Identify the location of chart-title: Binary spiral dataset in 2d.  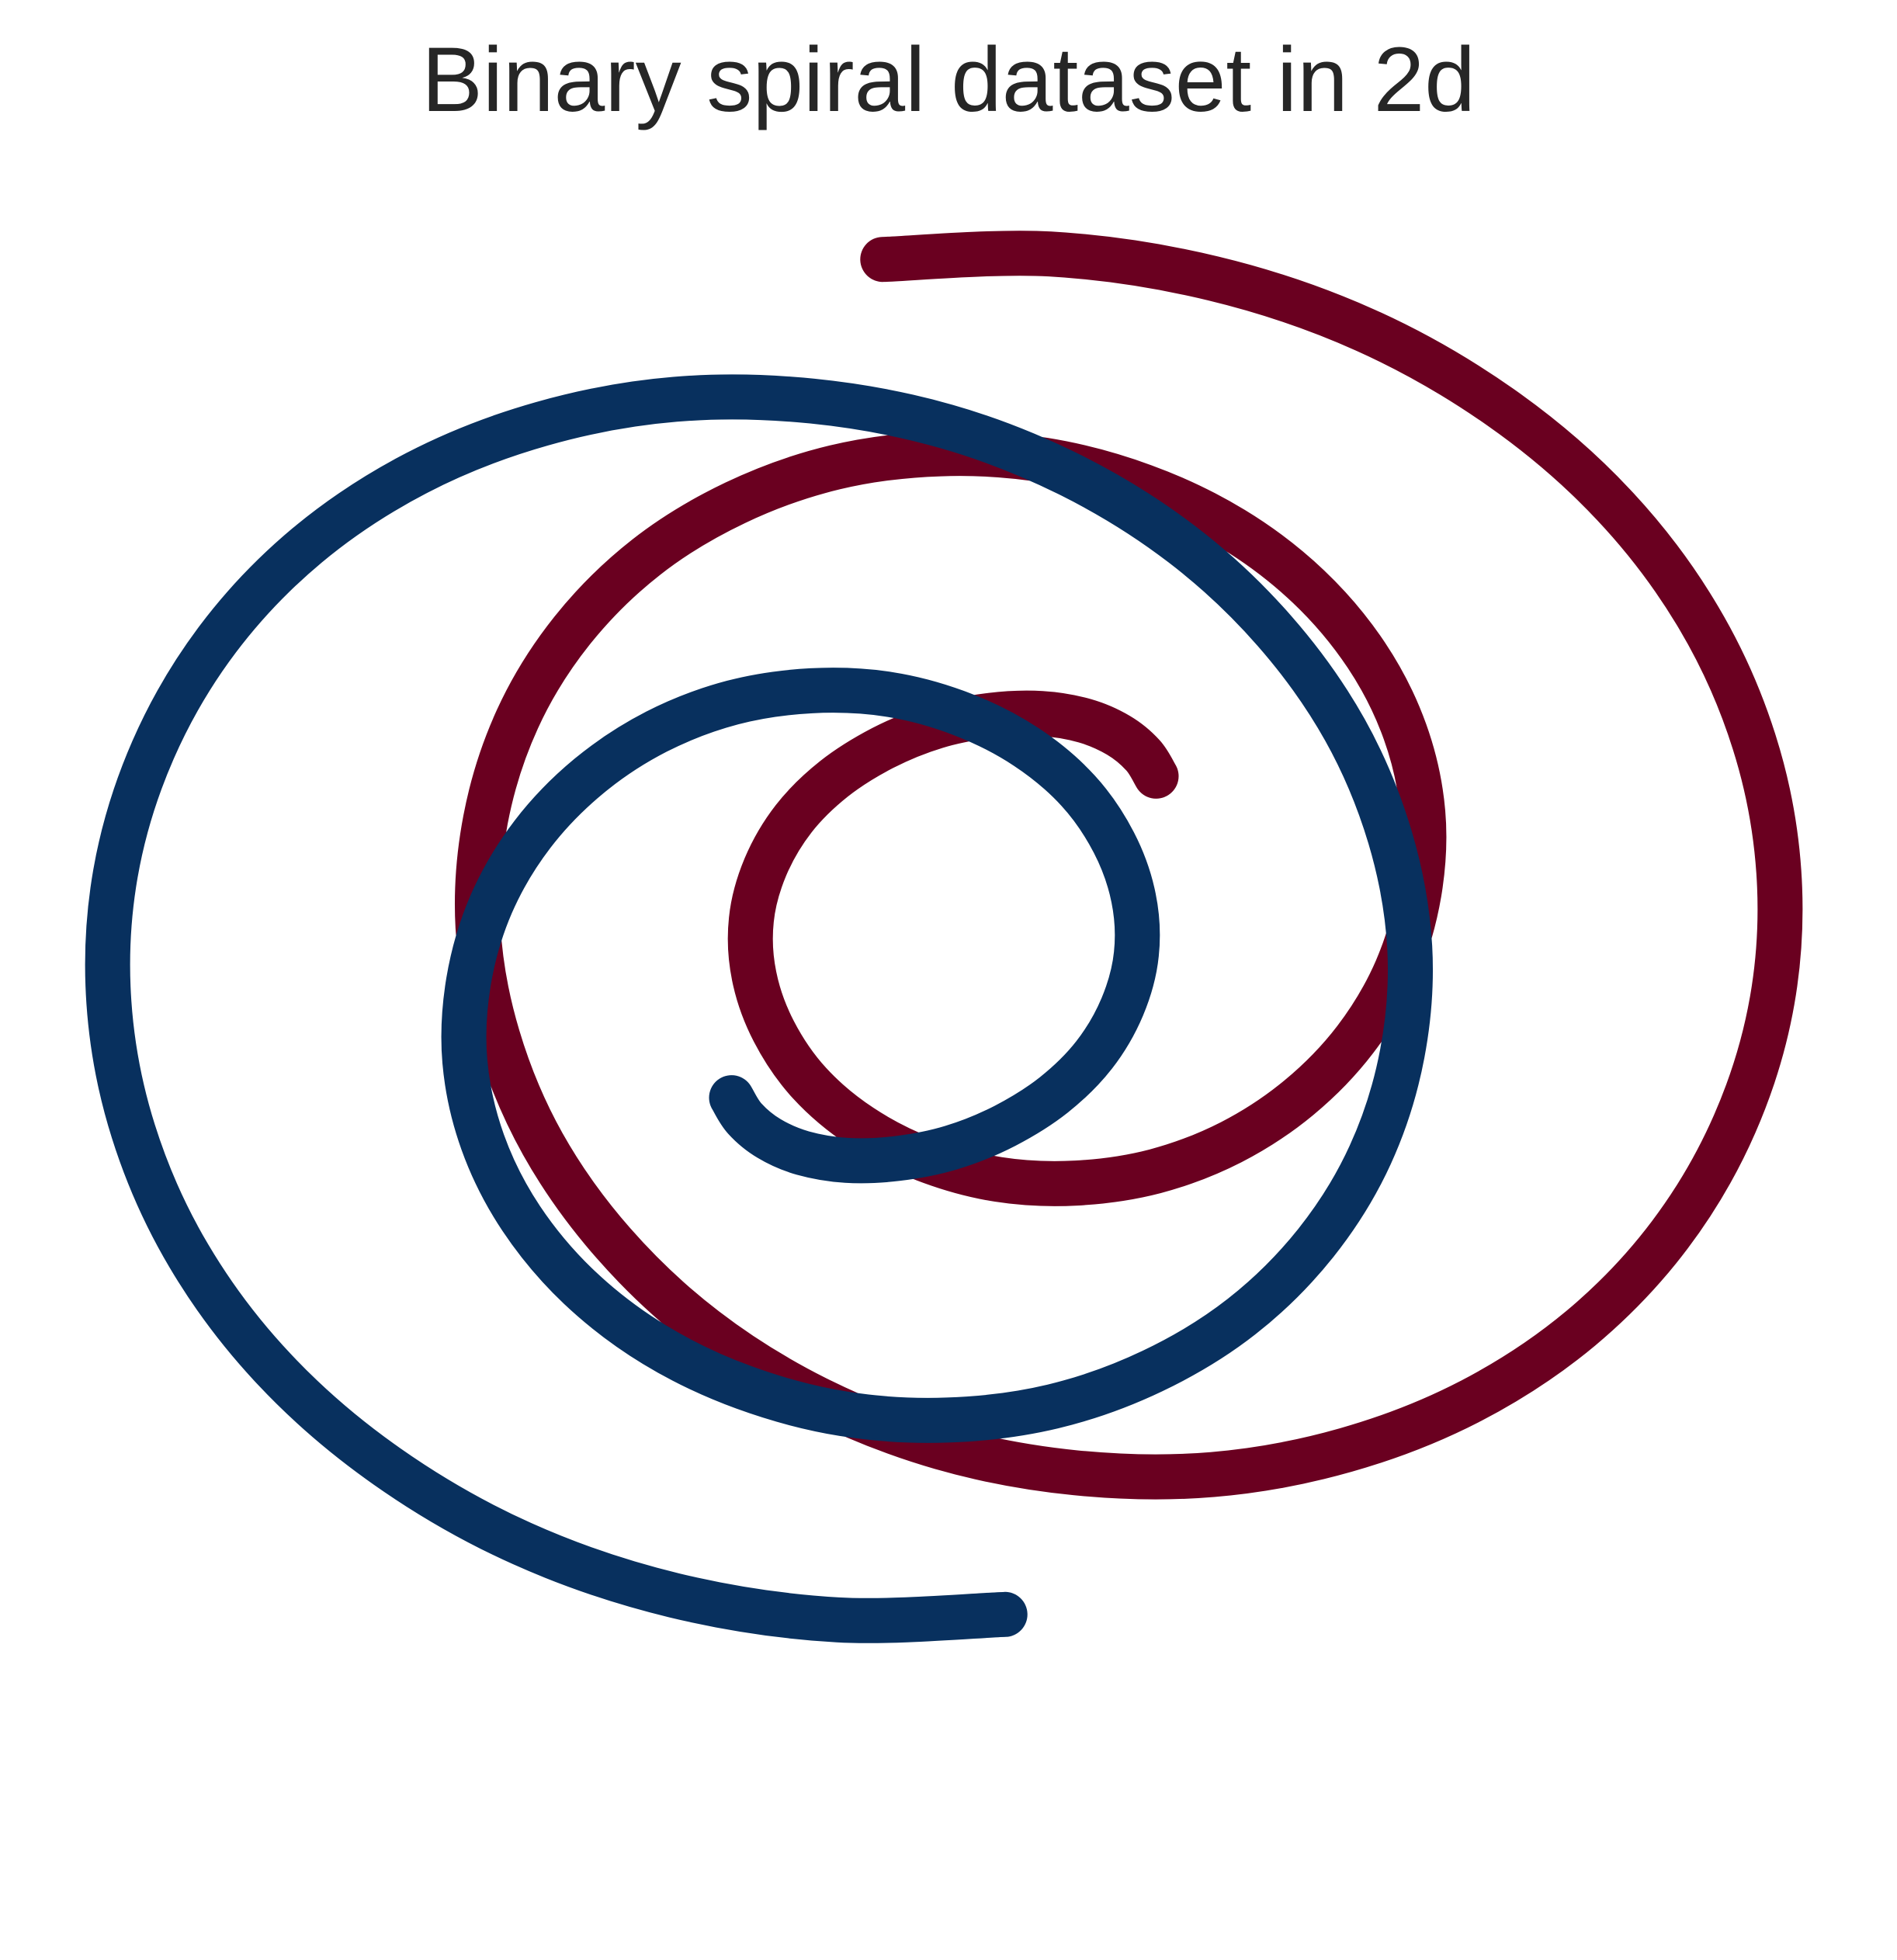
(948, 80).